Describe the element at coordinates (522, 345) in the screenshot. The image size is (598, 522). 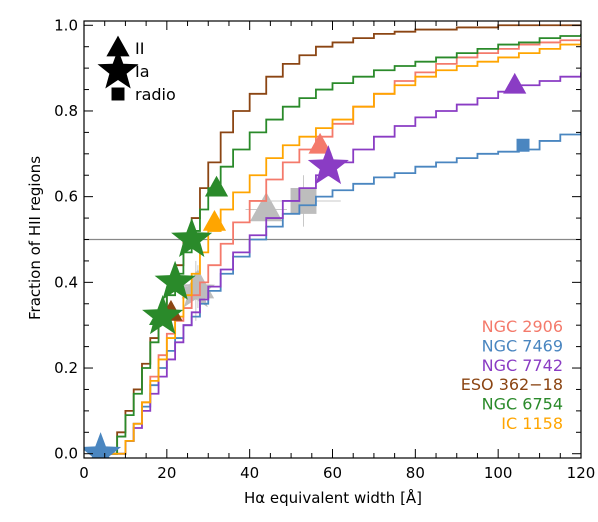
I see `legend-series-label-1: NGC 7469` at that location.